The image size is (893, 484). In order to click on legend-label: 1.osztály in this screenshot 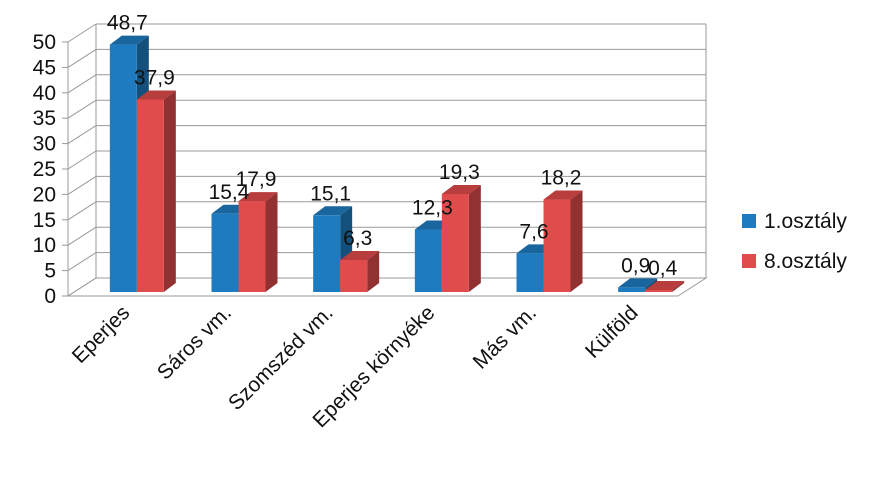, I will do `click(805, 221)`.